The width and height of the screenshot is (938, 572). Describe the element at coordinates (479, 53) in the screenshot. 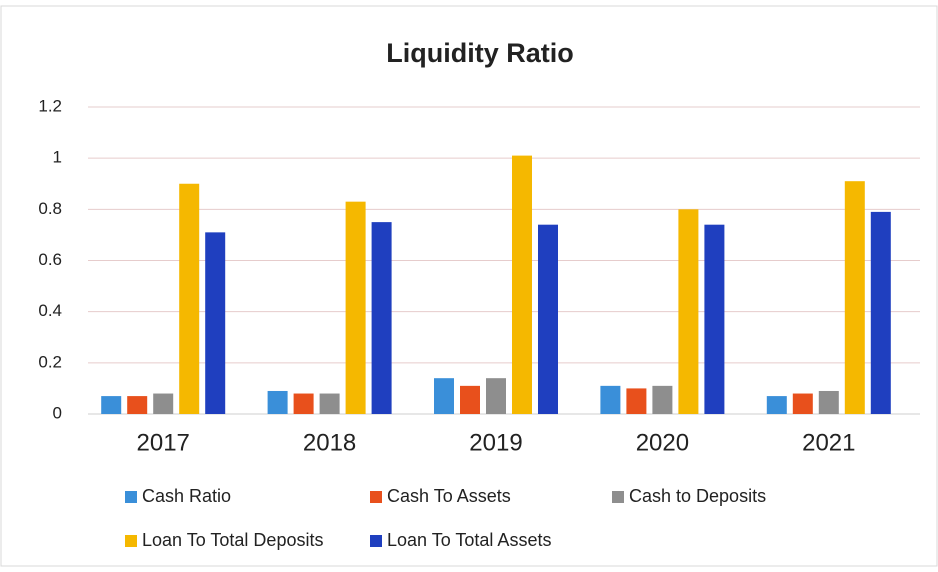

I see `chart-title: Liquidity Ratio` at that location.